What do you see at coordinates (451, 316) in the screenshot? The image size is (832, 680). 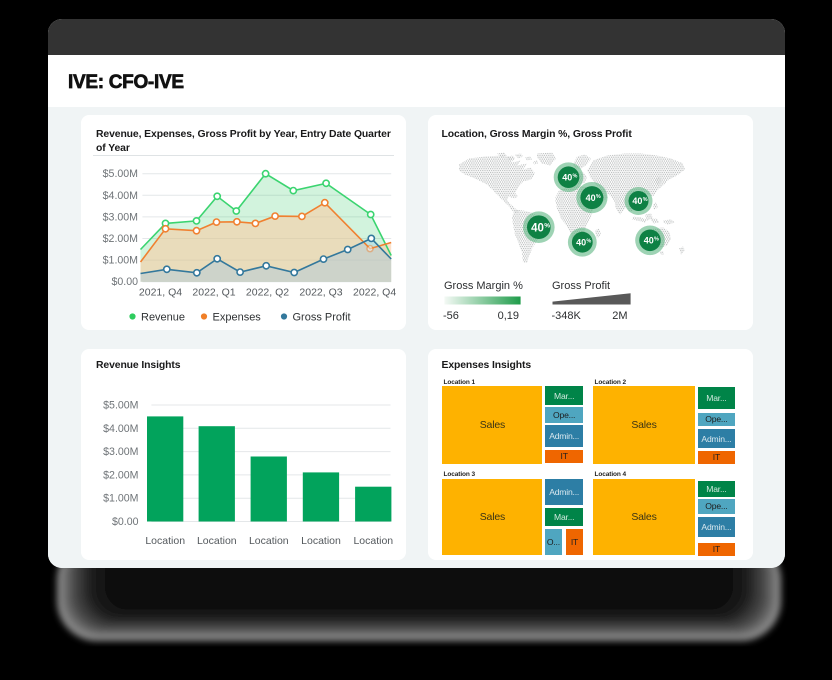 I see `svg-text: -56` at bounding box center [451, 316].